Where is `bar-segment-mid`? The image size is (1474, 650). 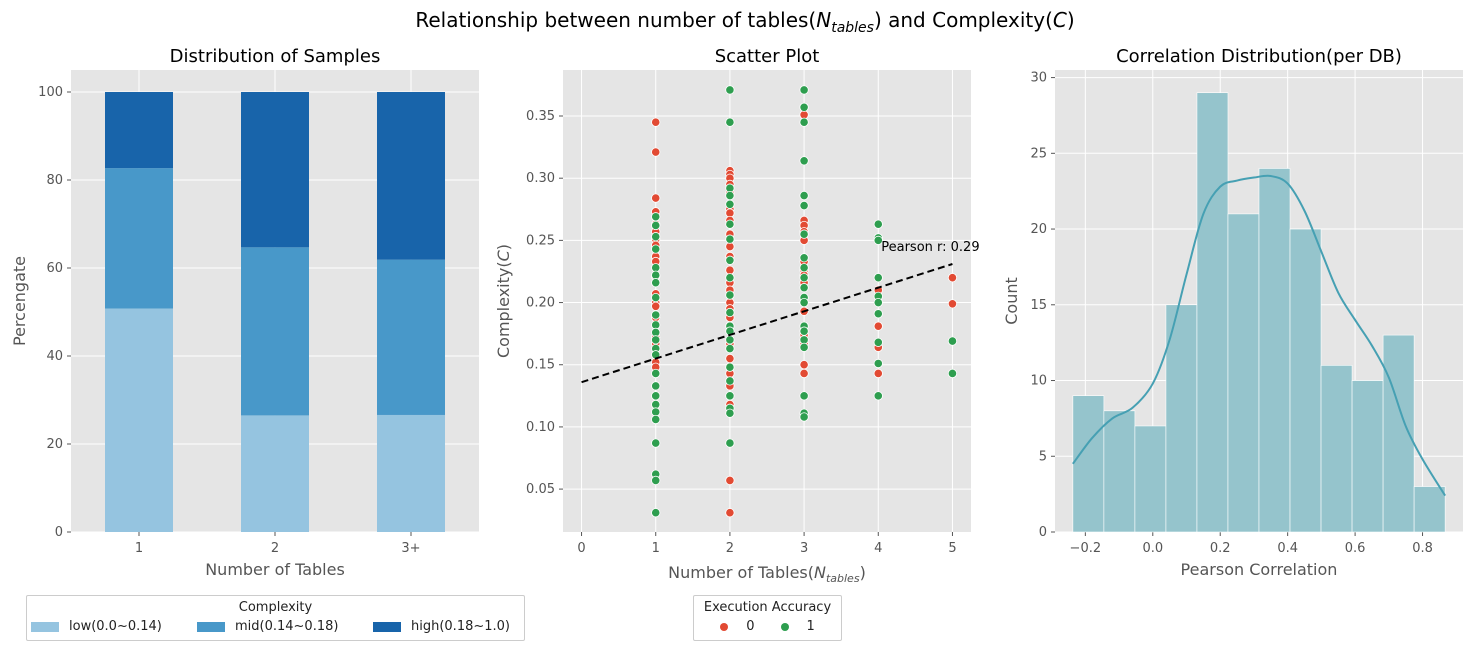 bar-segment-mid is located at coordinates (139, 238).